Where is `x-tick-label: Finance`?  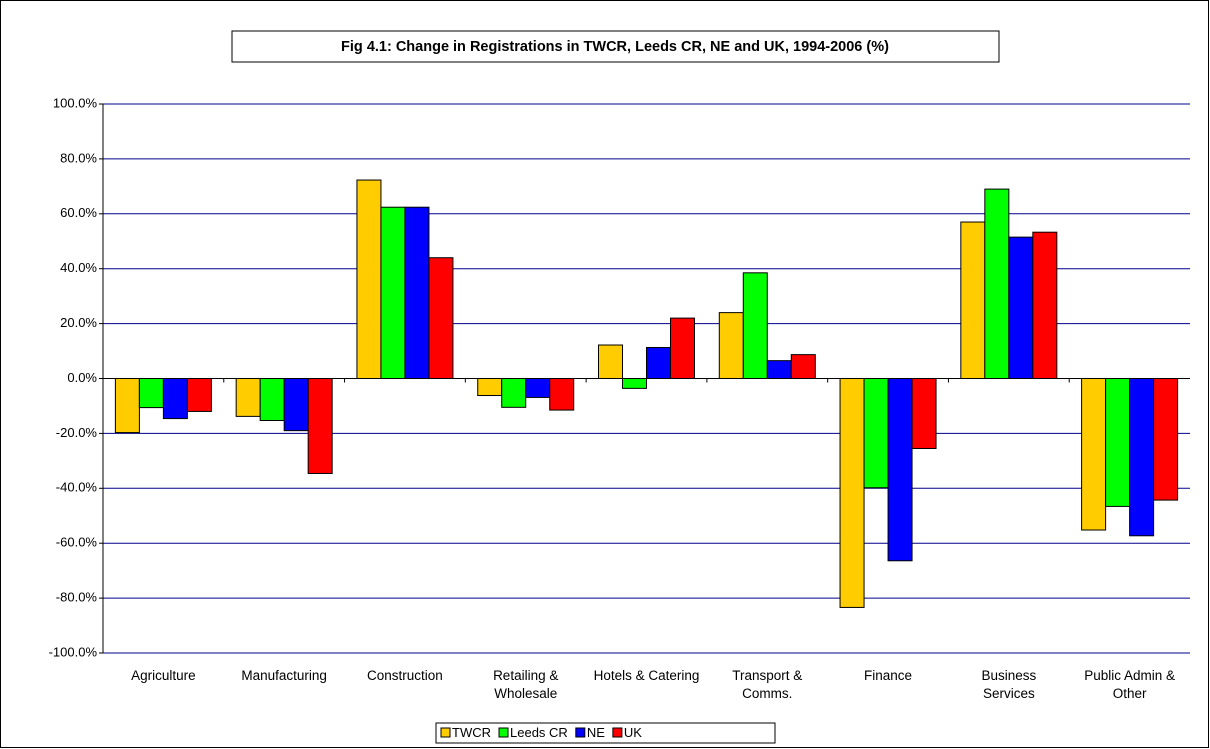 x-tick-label: Finance is located at coordinates (888, 675).